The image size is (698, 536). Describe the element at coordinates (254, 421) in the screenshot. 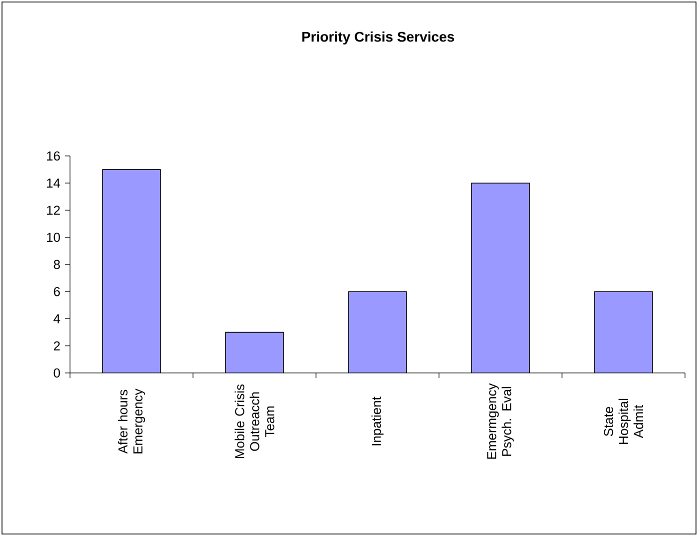

I see `x-tick-label: Mobile Crisis Outreacch Team` at that location.